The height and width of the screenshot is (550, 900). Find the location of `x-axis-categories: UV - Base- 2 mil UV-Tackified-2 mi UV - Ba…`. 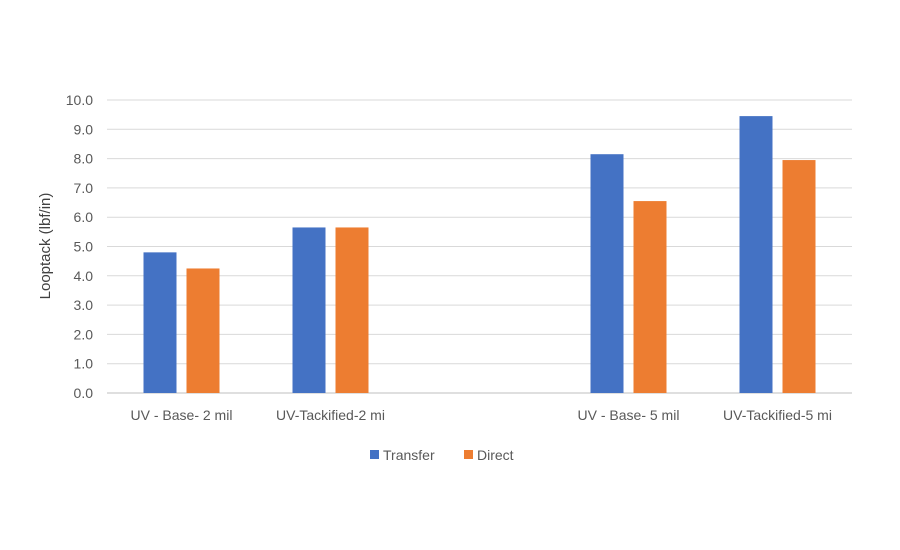

x-axis-categories: UV - Base- 2 mil UV-Tackified-2 mi UV - Ba… is located at coordinates (481, 415).